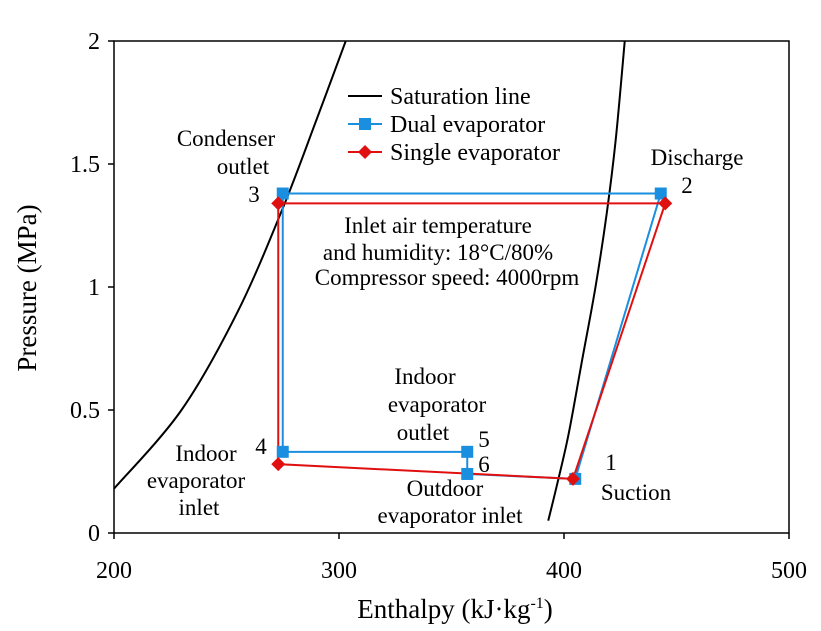 Image resolution: width=821 pixels, height=631 pixels. Describe the element at coordinates (447, 277) in the screenshot. I see `conditions-line-3: Compressor speed: 4000rpm` at that location.